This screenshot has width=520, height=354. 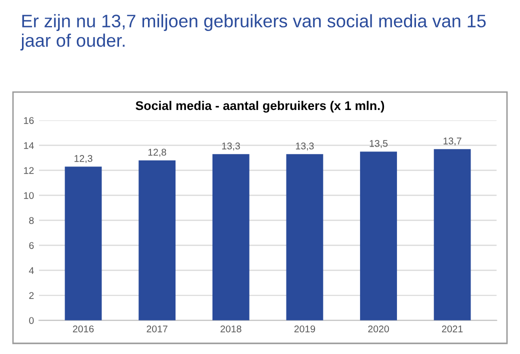 I want to click on x-tick-label: 2016, so click(x=83, y=328).